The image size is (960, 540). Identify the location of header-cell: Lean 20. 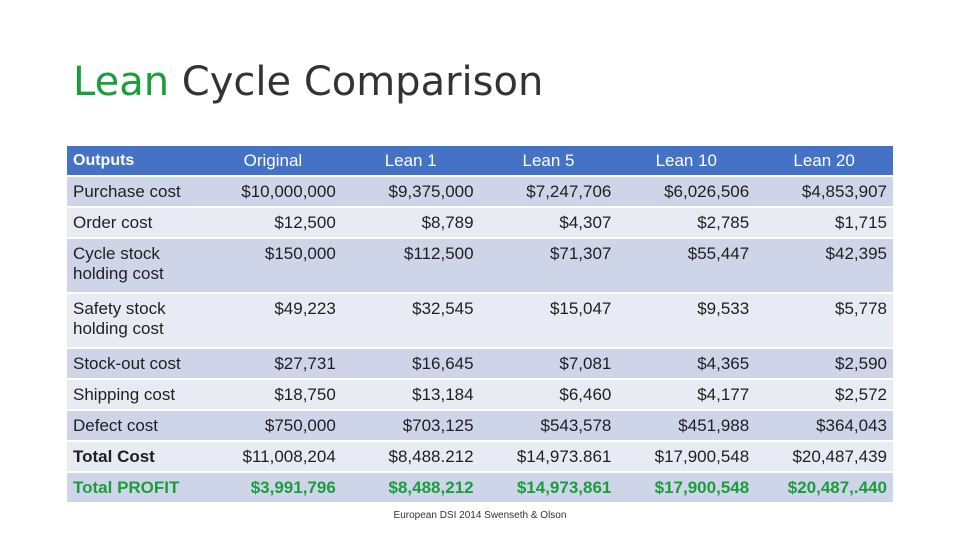
(824, 160).